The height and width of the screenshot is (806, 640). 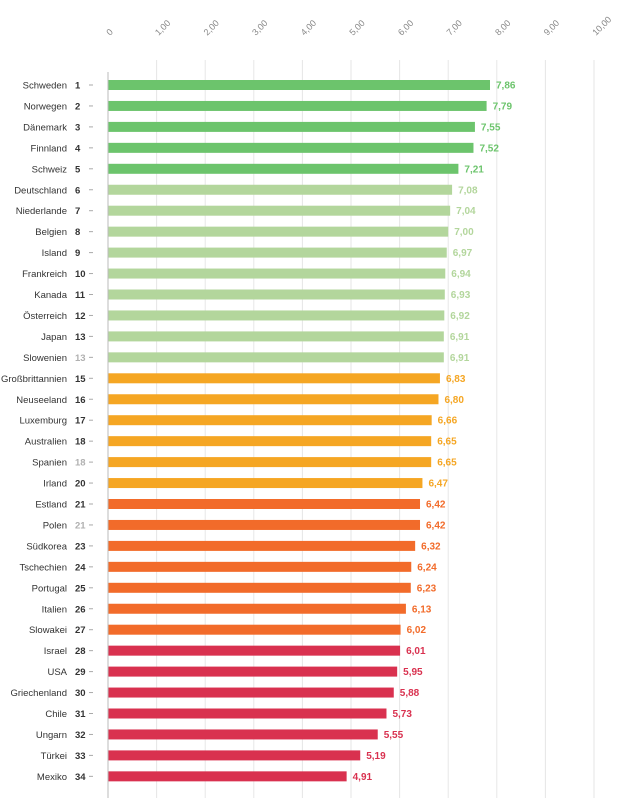 What do you see at coordinates (456, 379) in the screenshot?
I see `value-label: 6,83` at bounding box center [456, 379].